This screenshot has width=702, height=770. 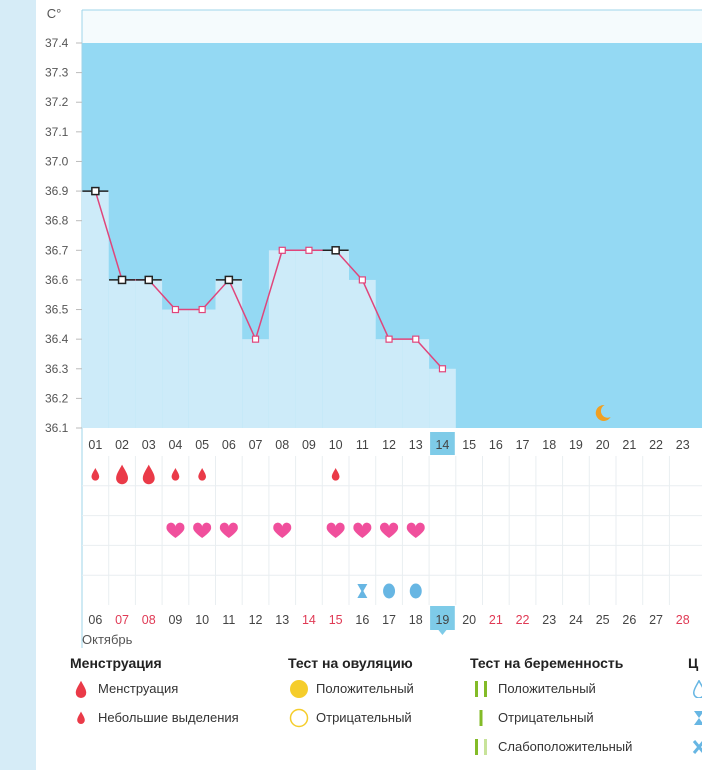 I want to click on date-label: 23, so click(x=549, y=620).